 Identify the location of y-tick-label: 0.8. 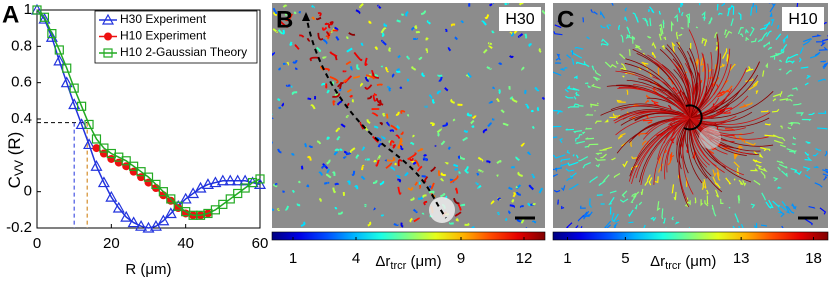
(21, 45).